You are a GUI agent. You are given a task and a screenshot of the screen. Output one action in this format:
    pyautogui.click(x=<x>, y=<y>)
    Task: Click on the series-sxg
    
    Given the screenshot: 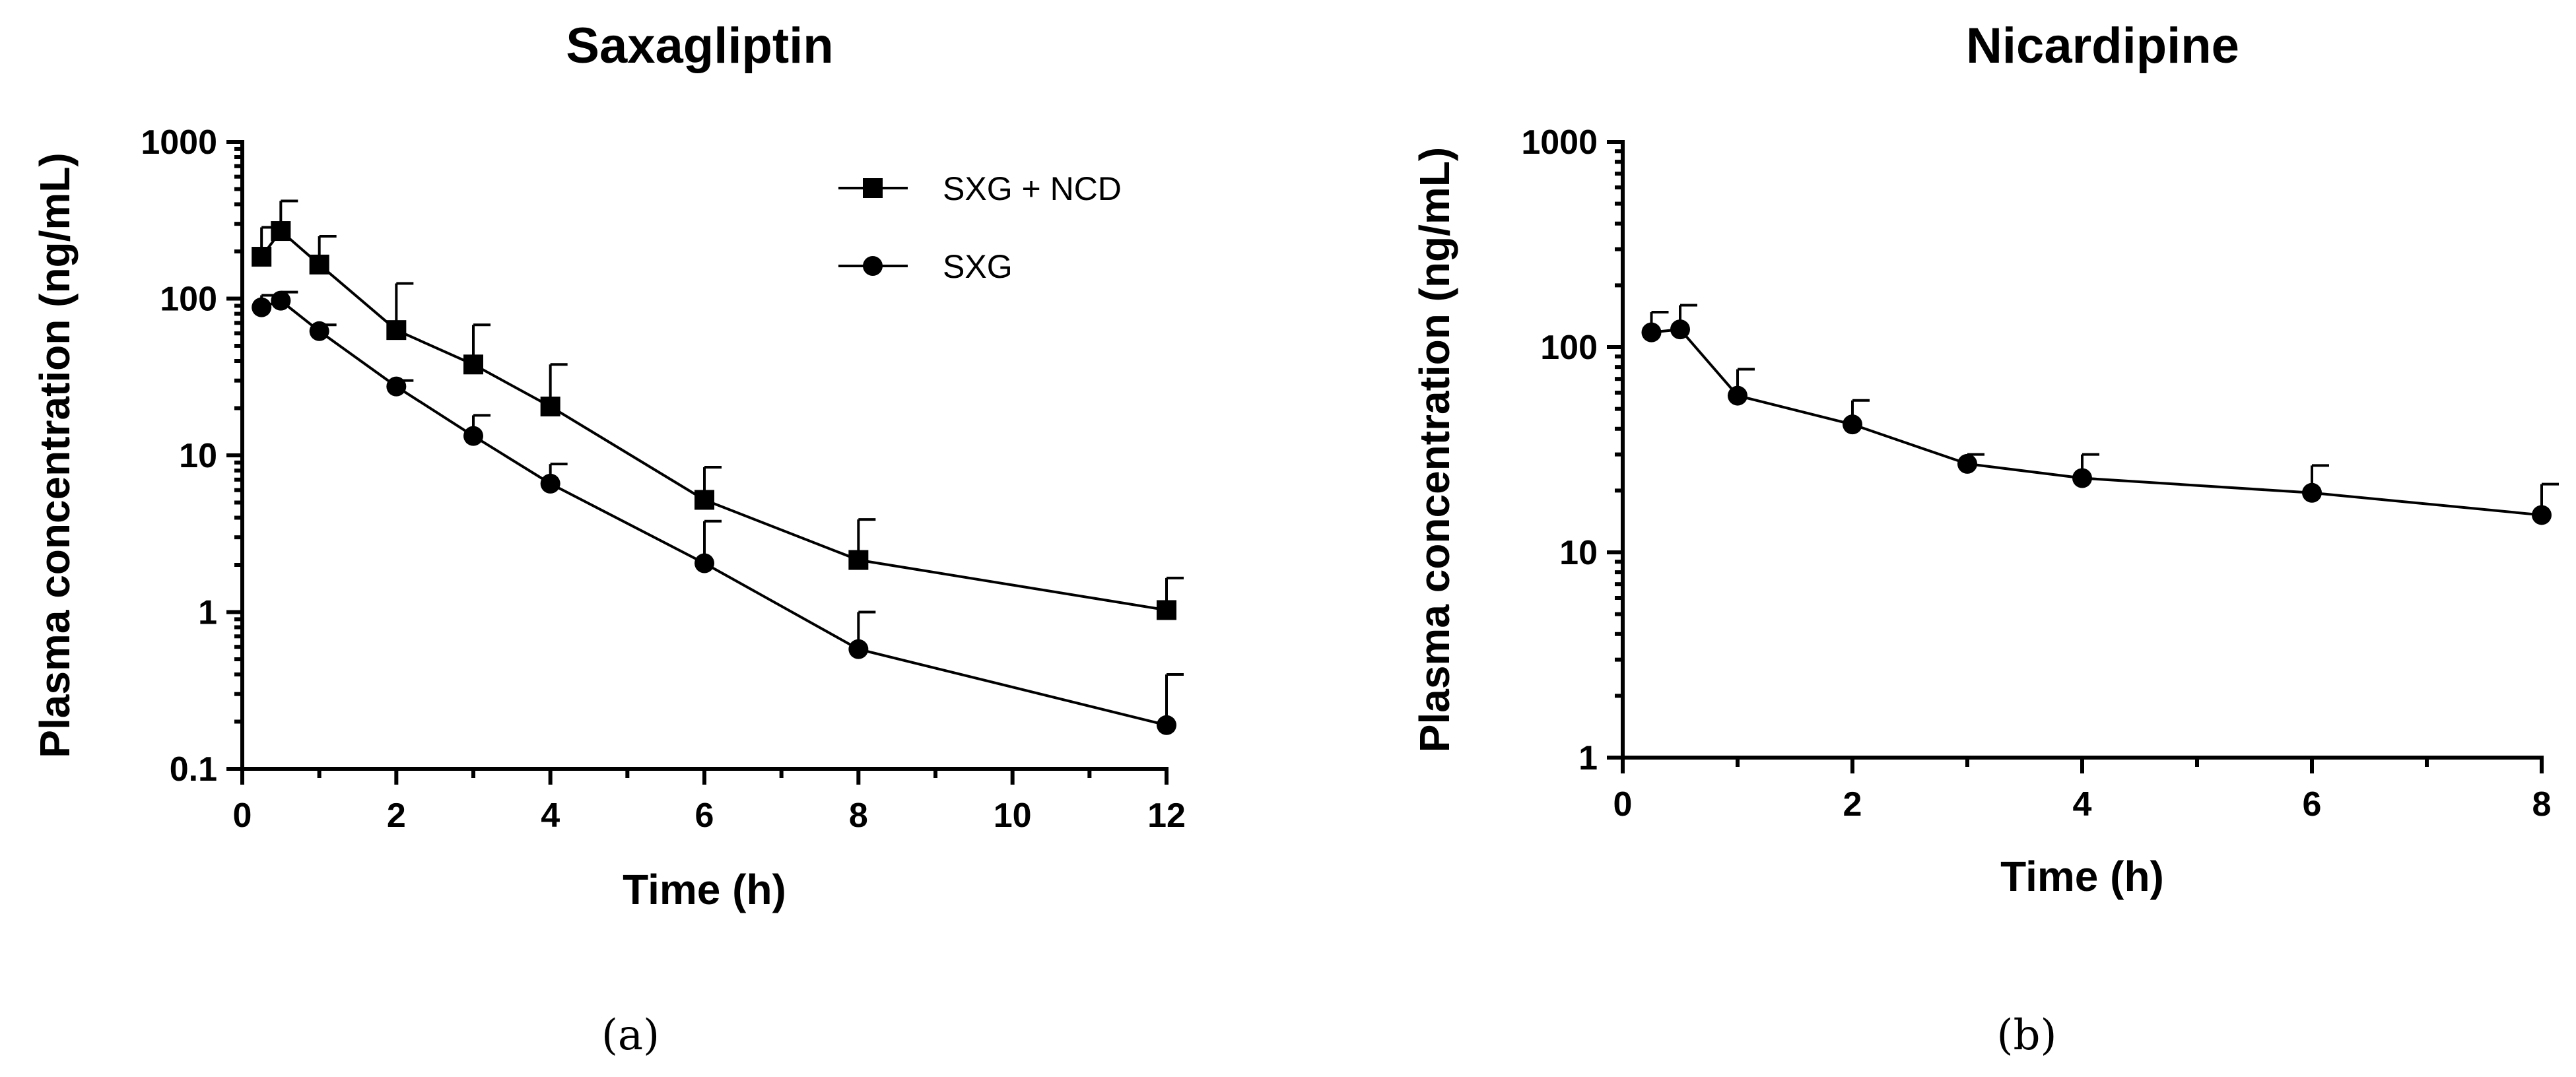 What is the action you would take?
    pyautogui.click(x=718, y=512)
    